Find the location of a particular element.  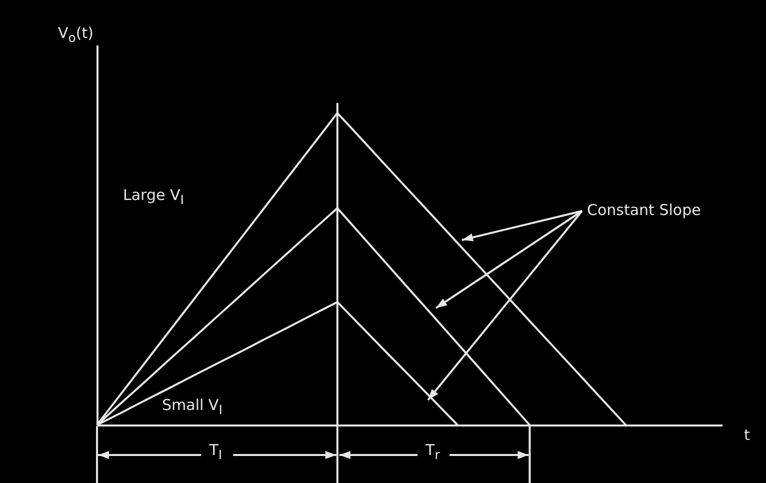

annotation: Small V$_{I}$ is located at coordinates (192, 406).